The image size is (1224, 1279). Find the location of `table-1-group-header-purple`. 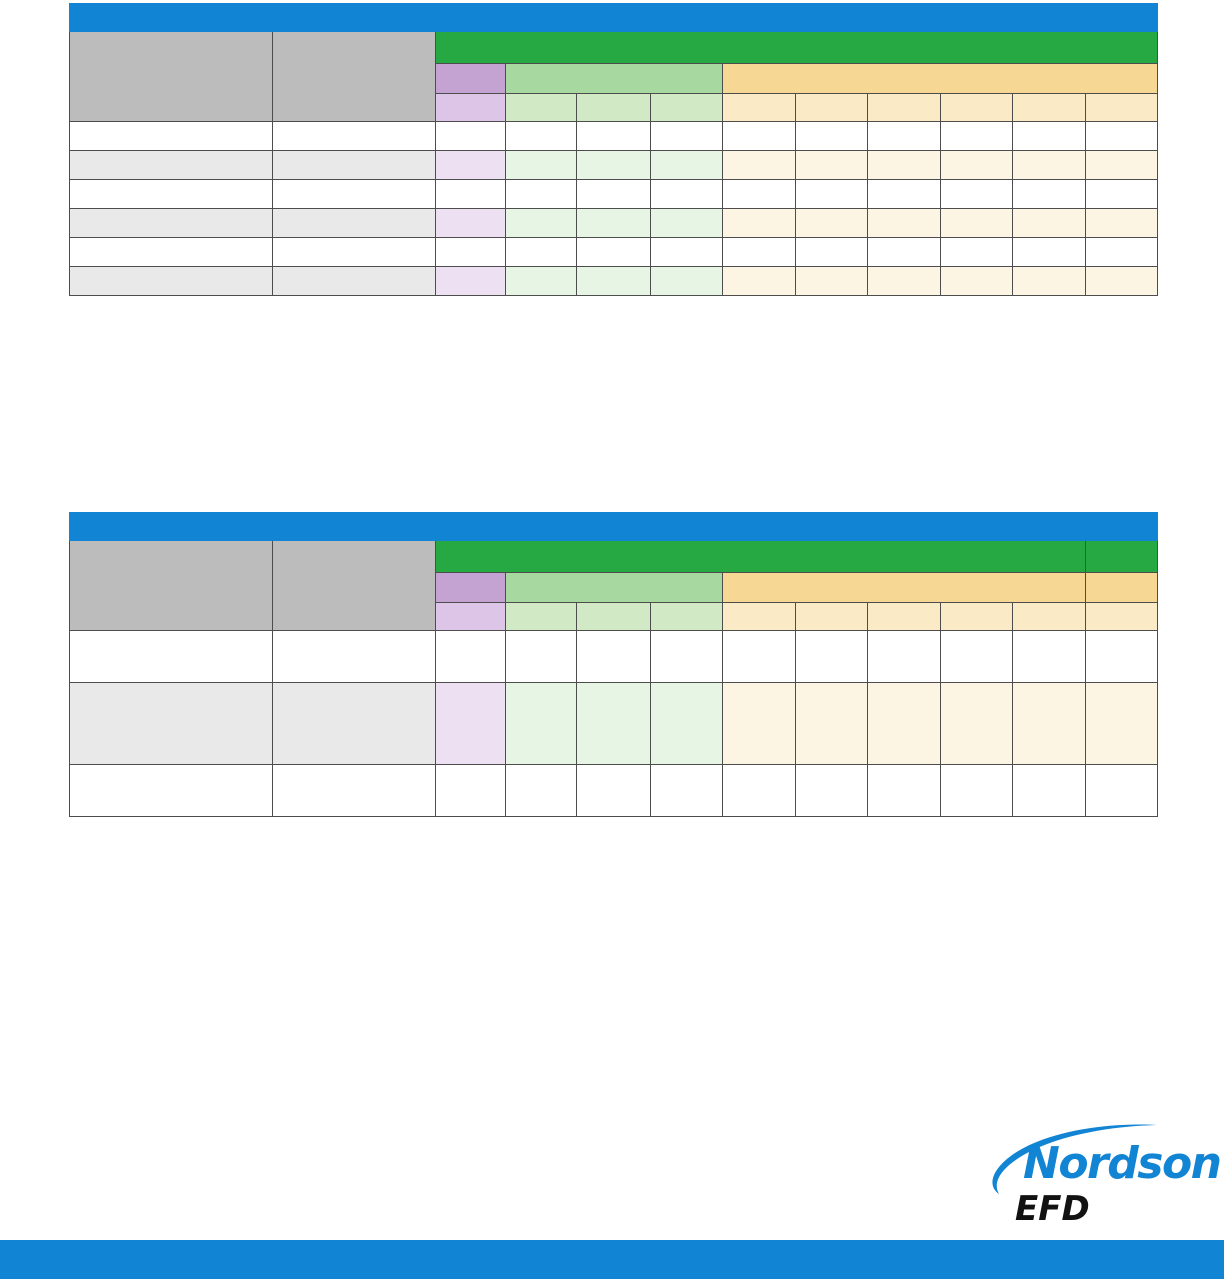

table-1-group-header-purple is located at coordinates (471, 78).